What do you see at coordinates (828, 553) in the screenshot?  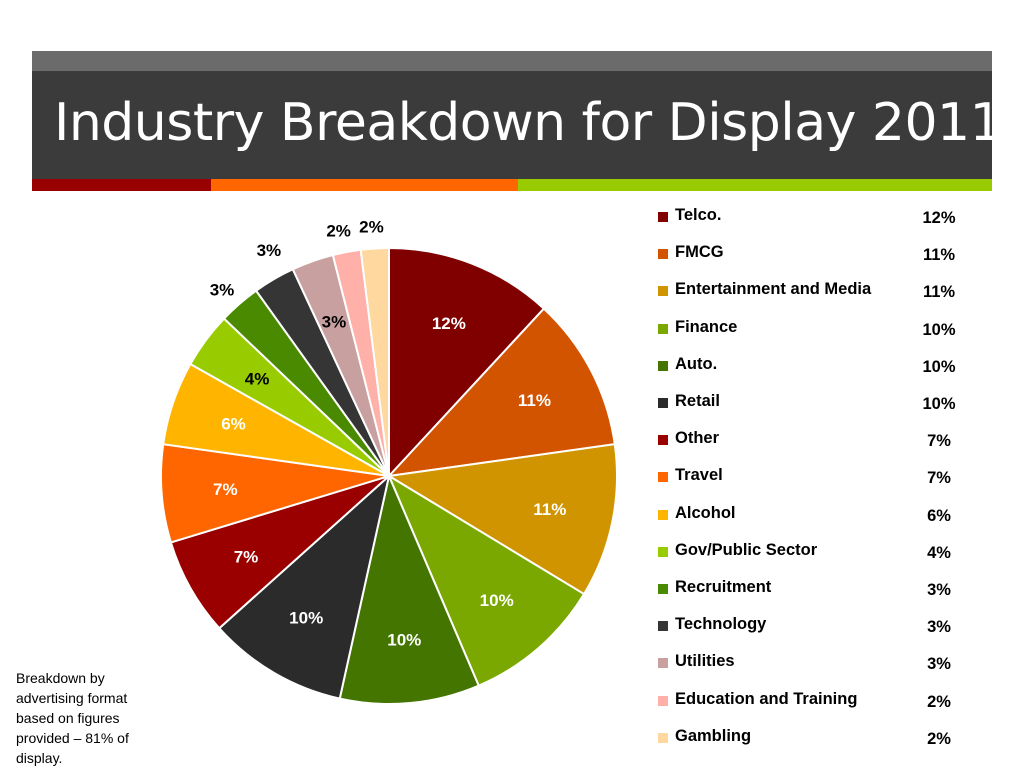 I see `legend-item: Gov/Public Sector 4%` at bounding box center [828, 553].